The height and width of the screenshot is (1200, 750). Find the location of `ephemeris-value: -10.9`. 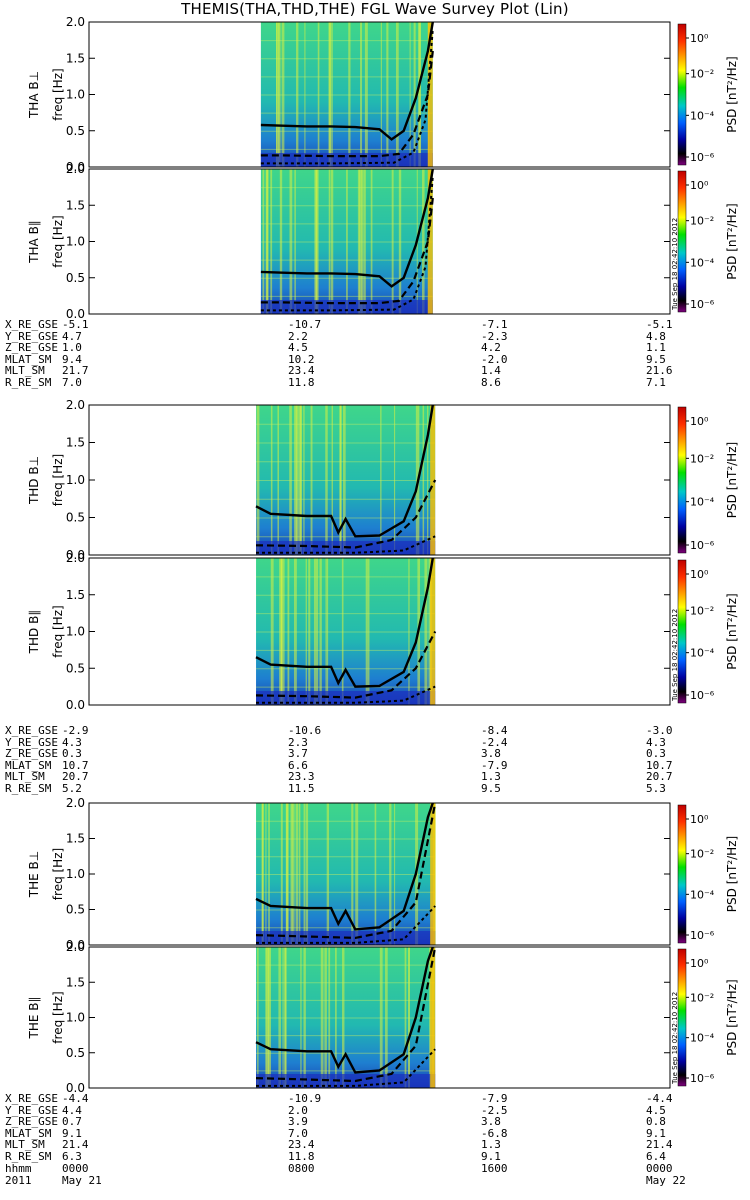

ephemeris-value: -10.9 is located at coordinates (305, 1098).